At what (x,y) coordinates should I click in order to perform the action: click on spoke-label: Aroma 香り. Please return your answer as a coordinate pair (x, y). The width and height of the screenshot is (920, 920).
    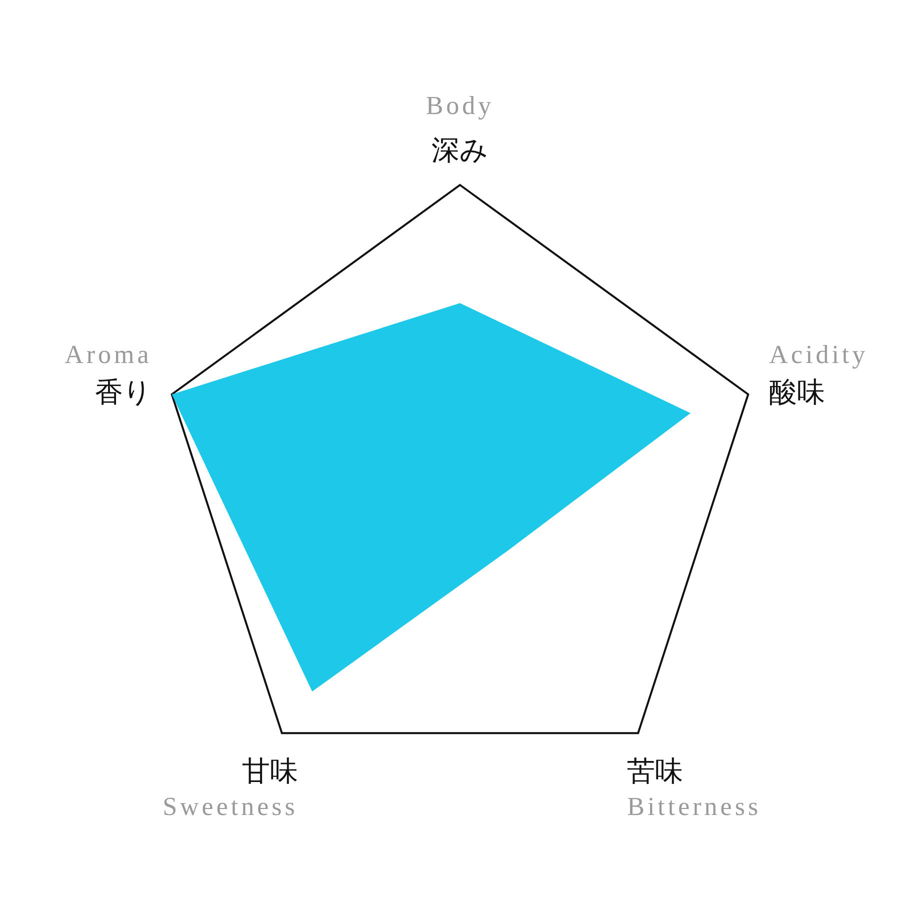
    Looking at the image, I should click on (108, 374).